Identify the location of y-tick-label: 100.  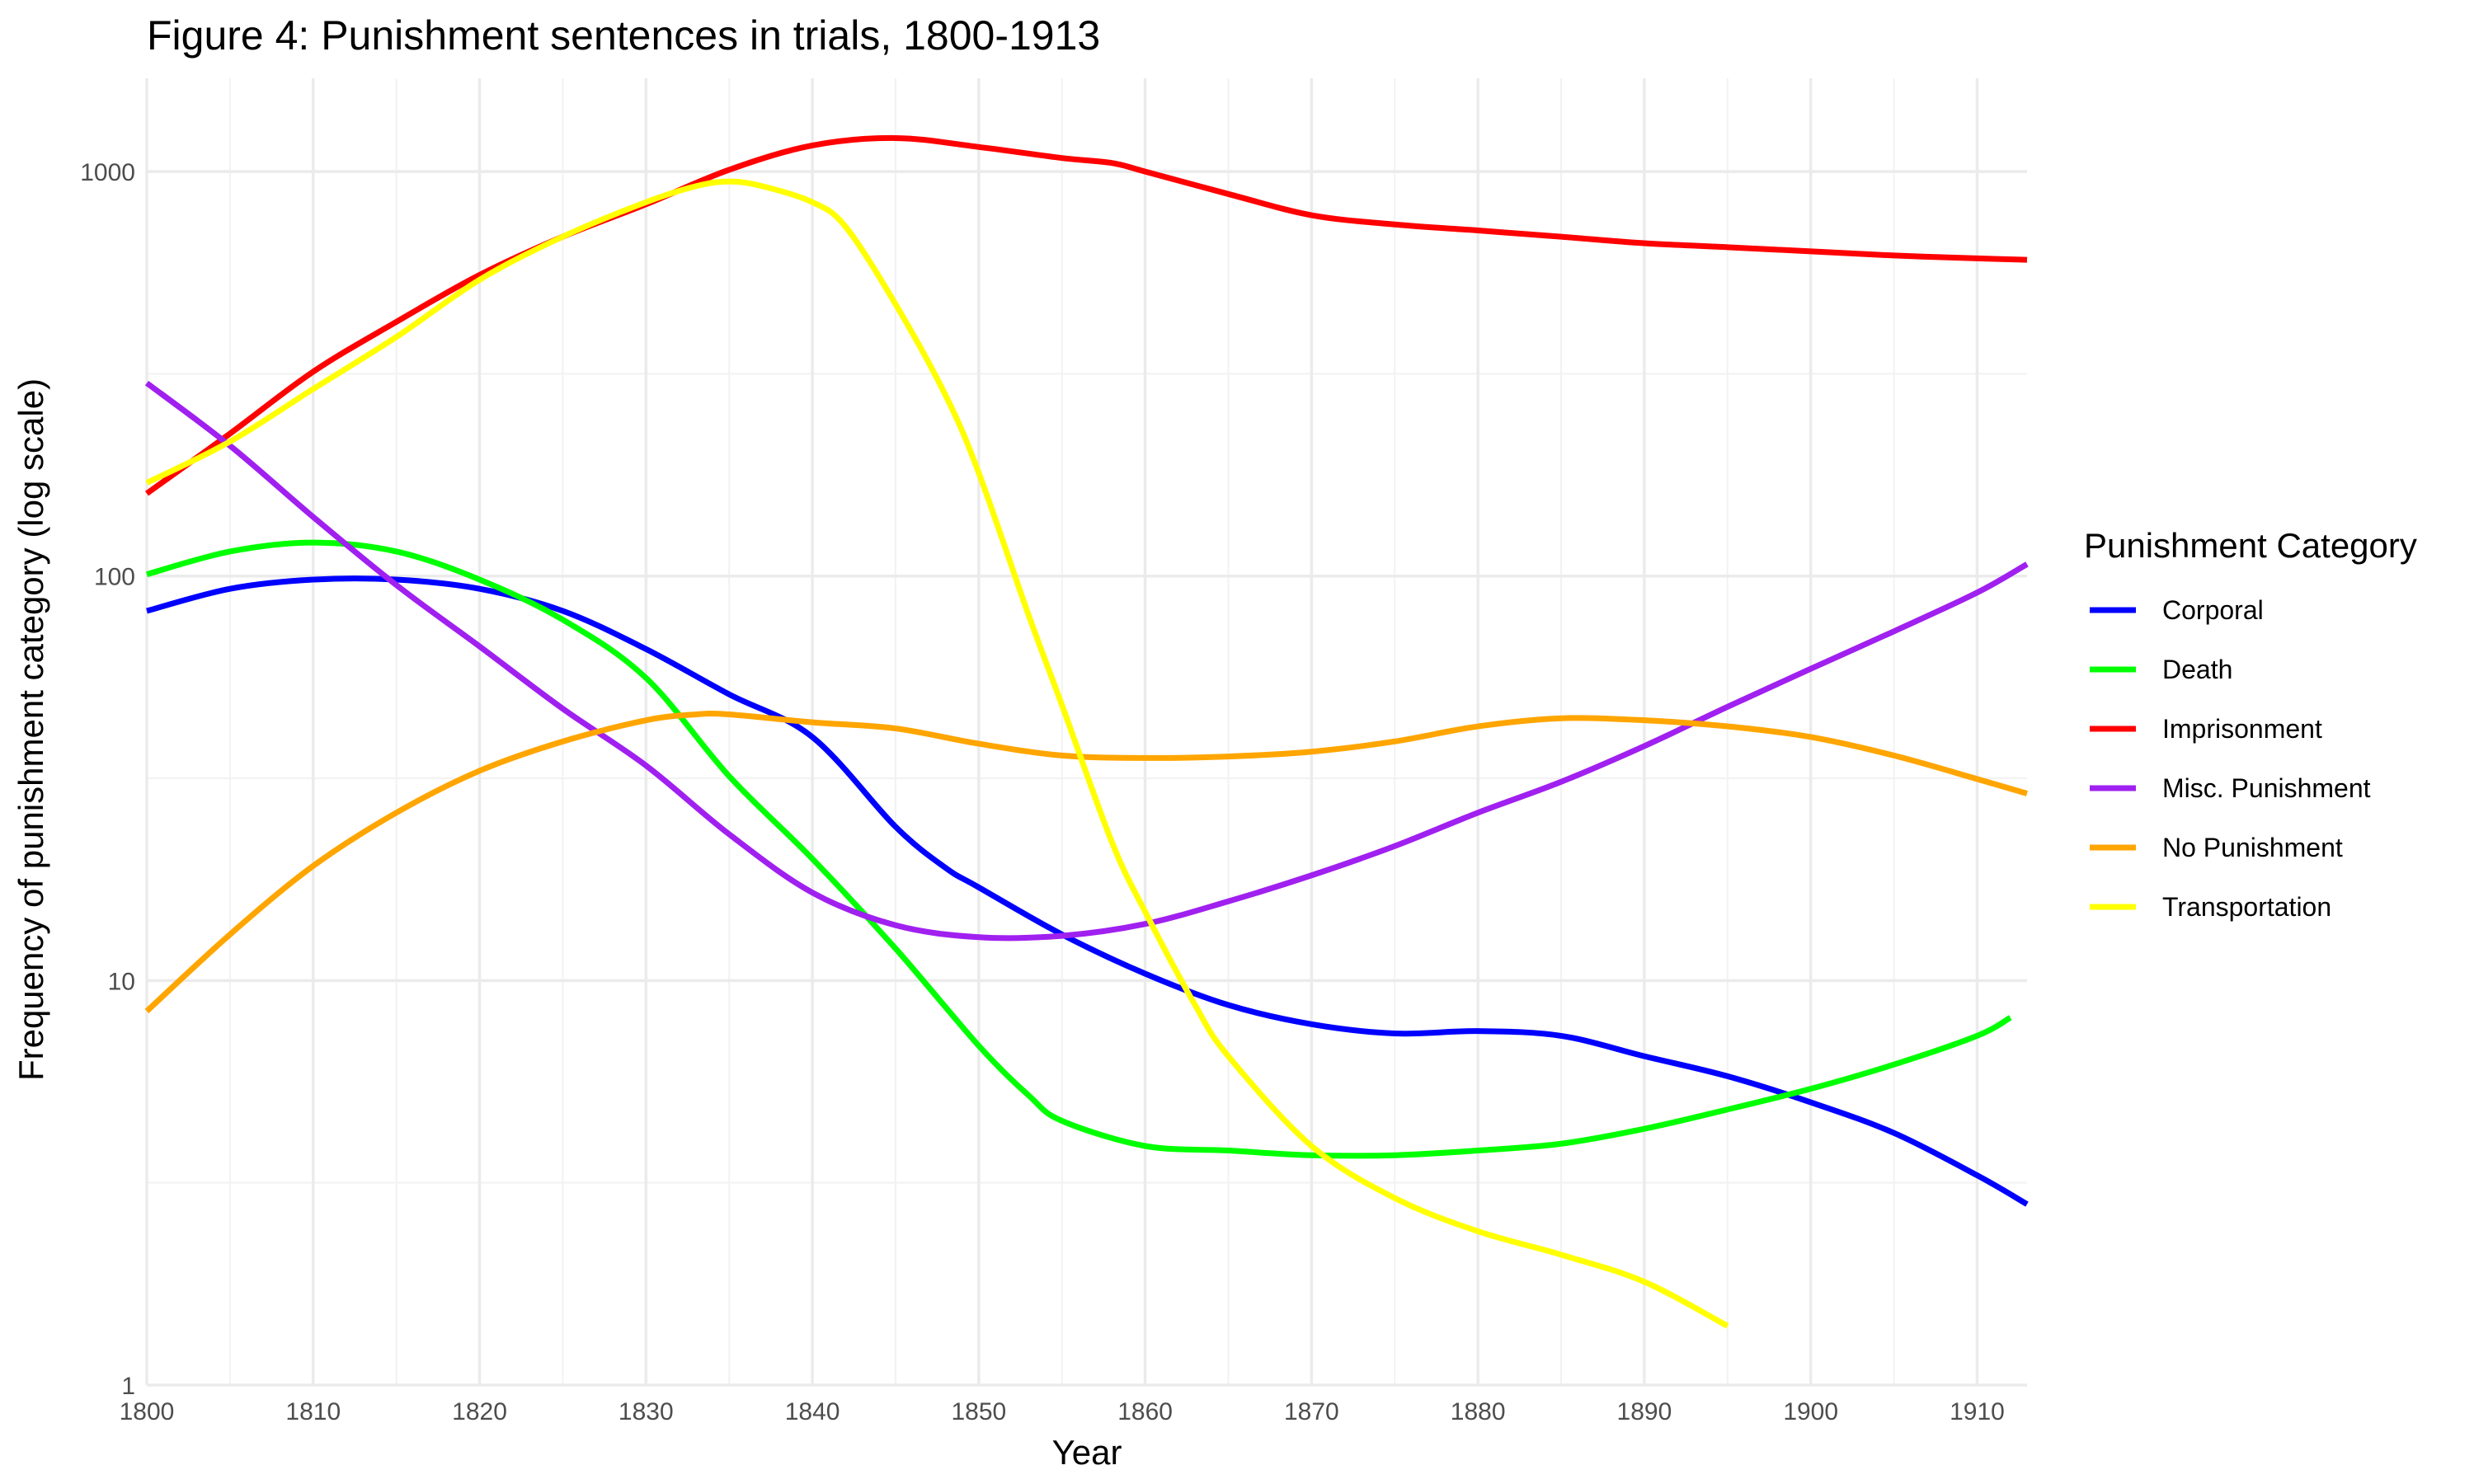
(114, 577).